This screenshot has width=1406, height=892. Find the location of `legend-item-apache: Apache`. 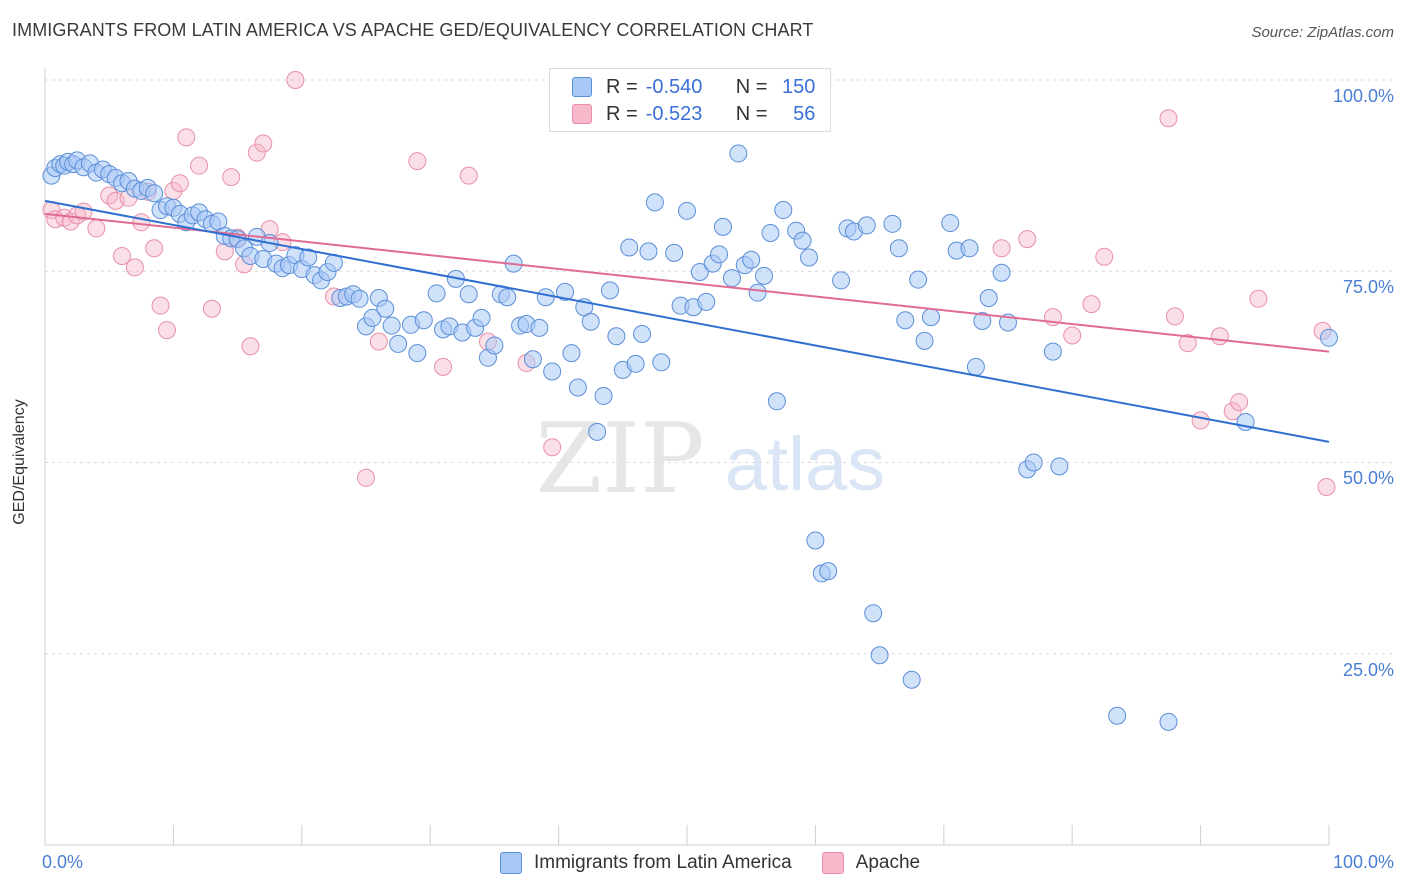

legend-item-apache: Apache is located at coordinates (871, 863).